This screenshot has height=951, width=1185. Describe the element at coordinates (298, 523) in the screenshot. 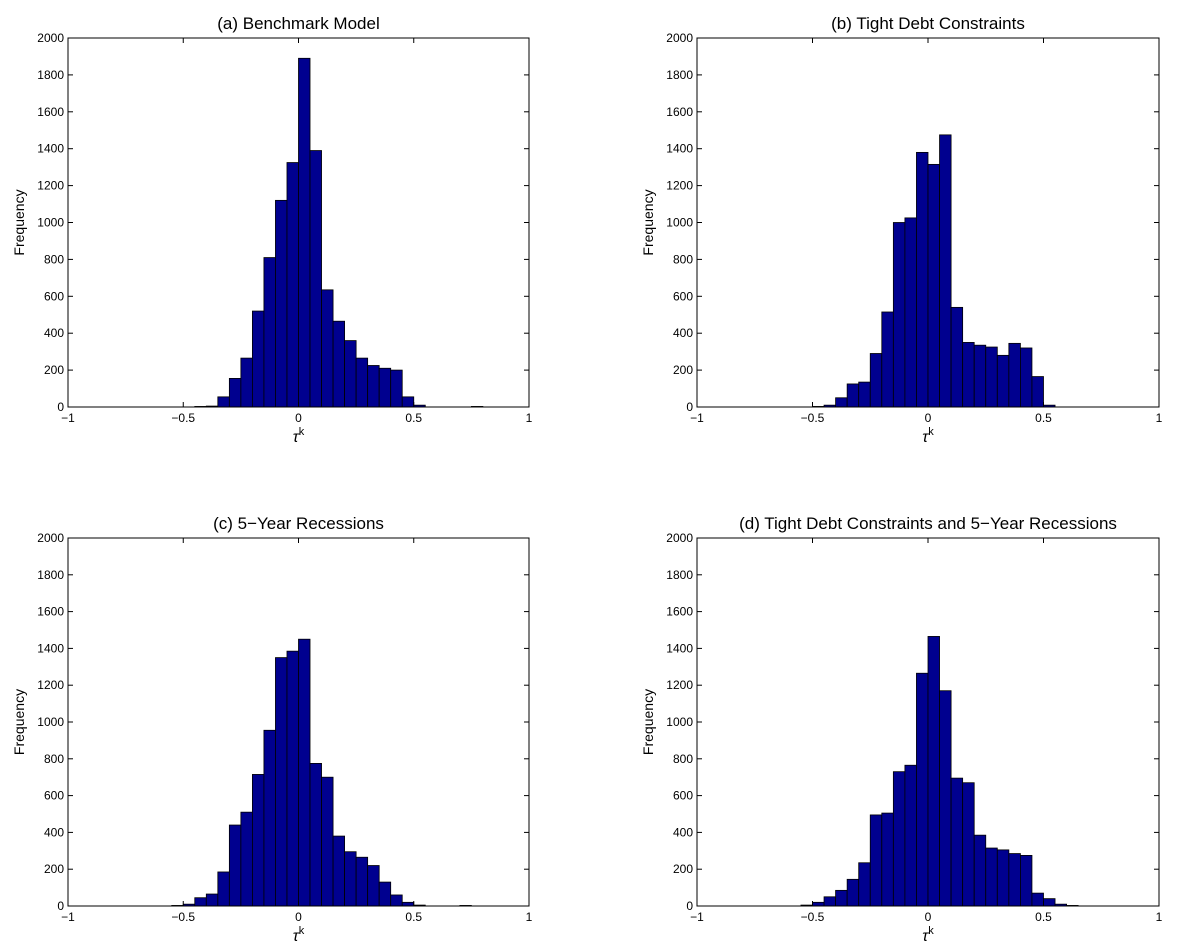

I see `chart-title: (c) 5−Year Recessions` at that location.